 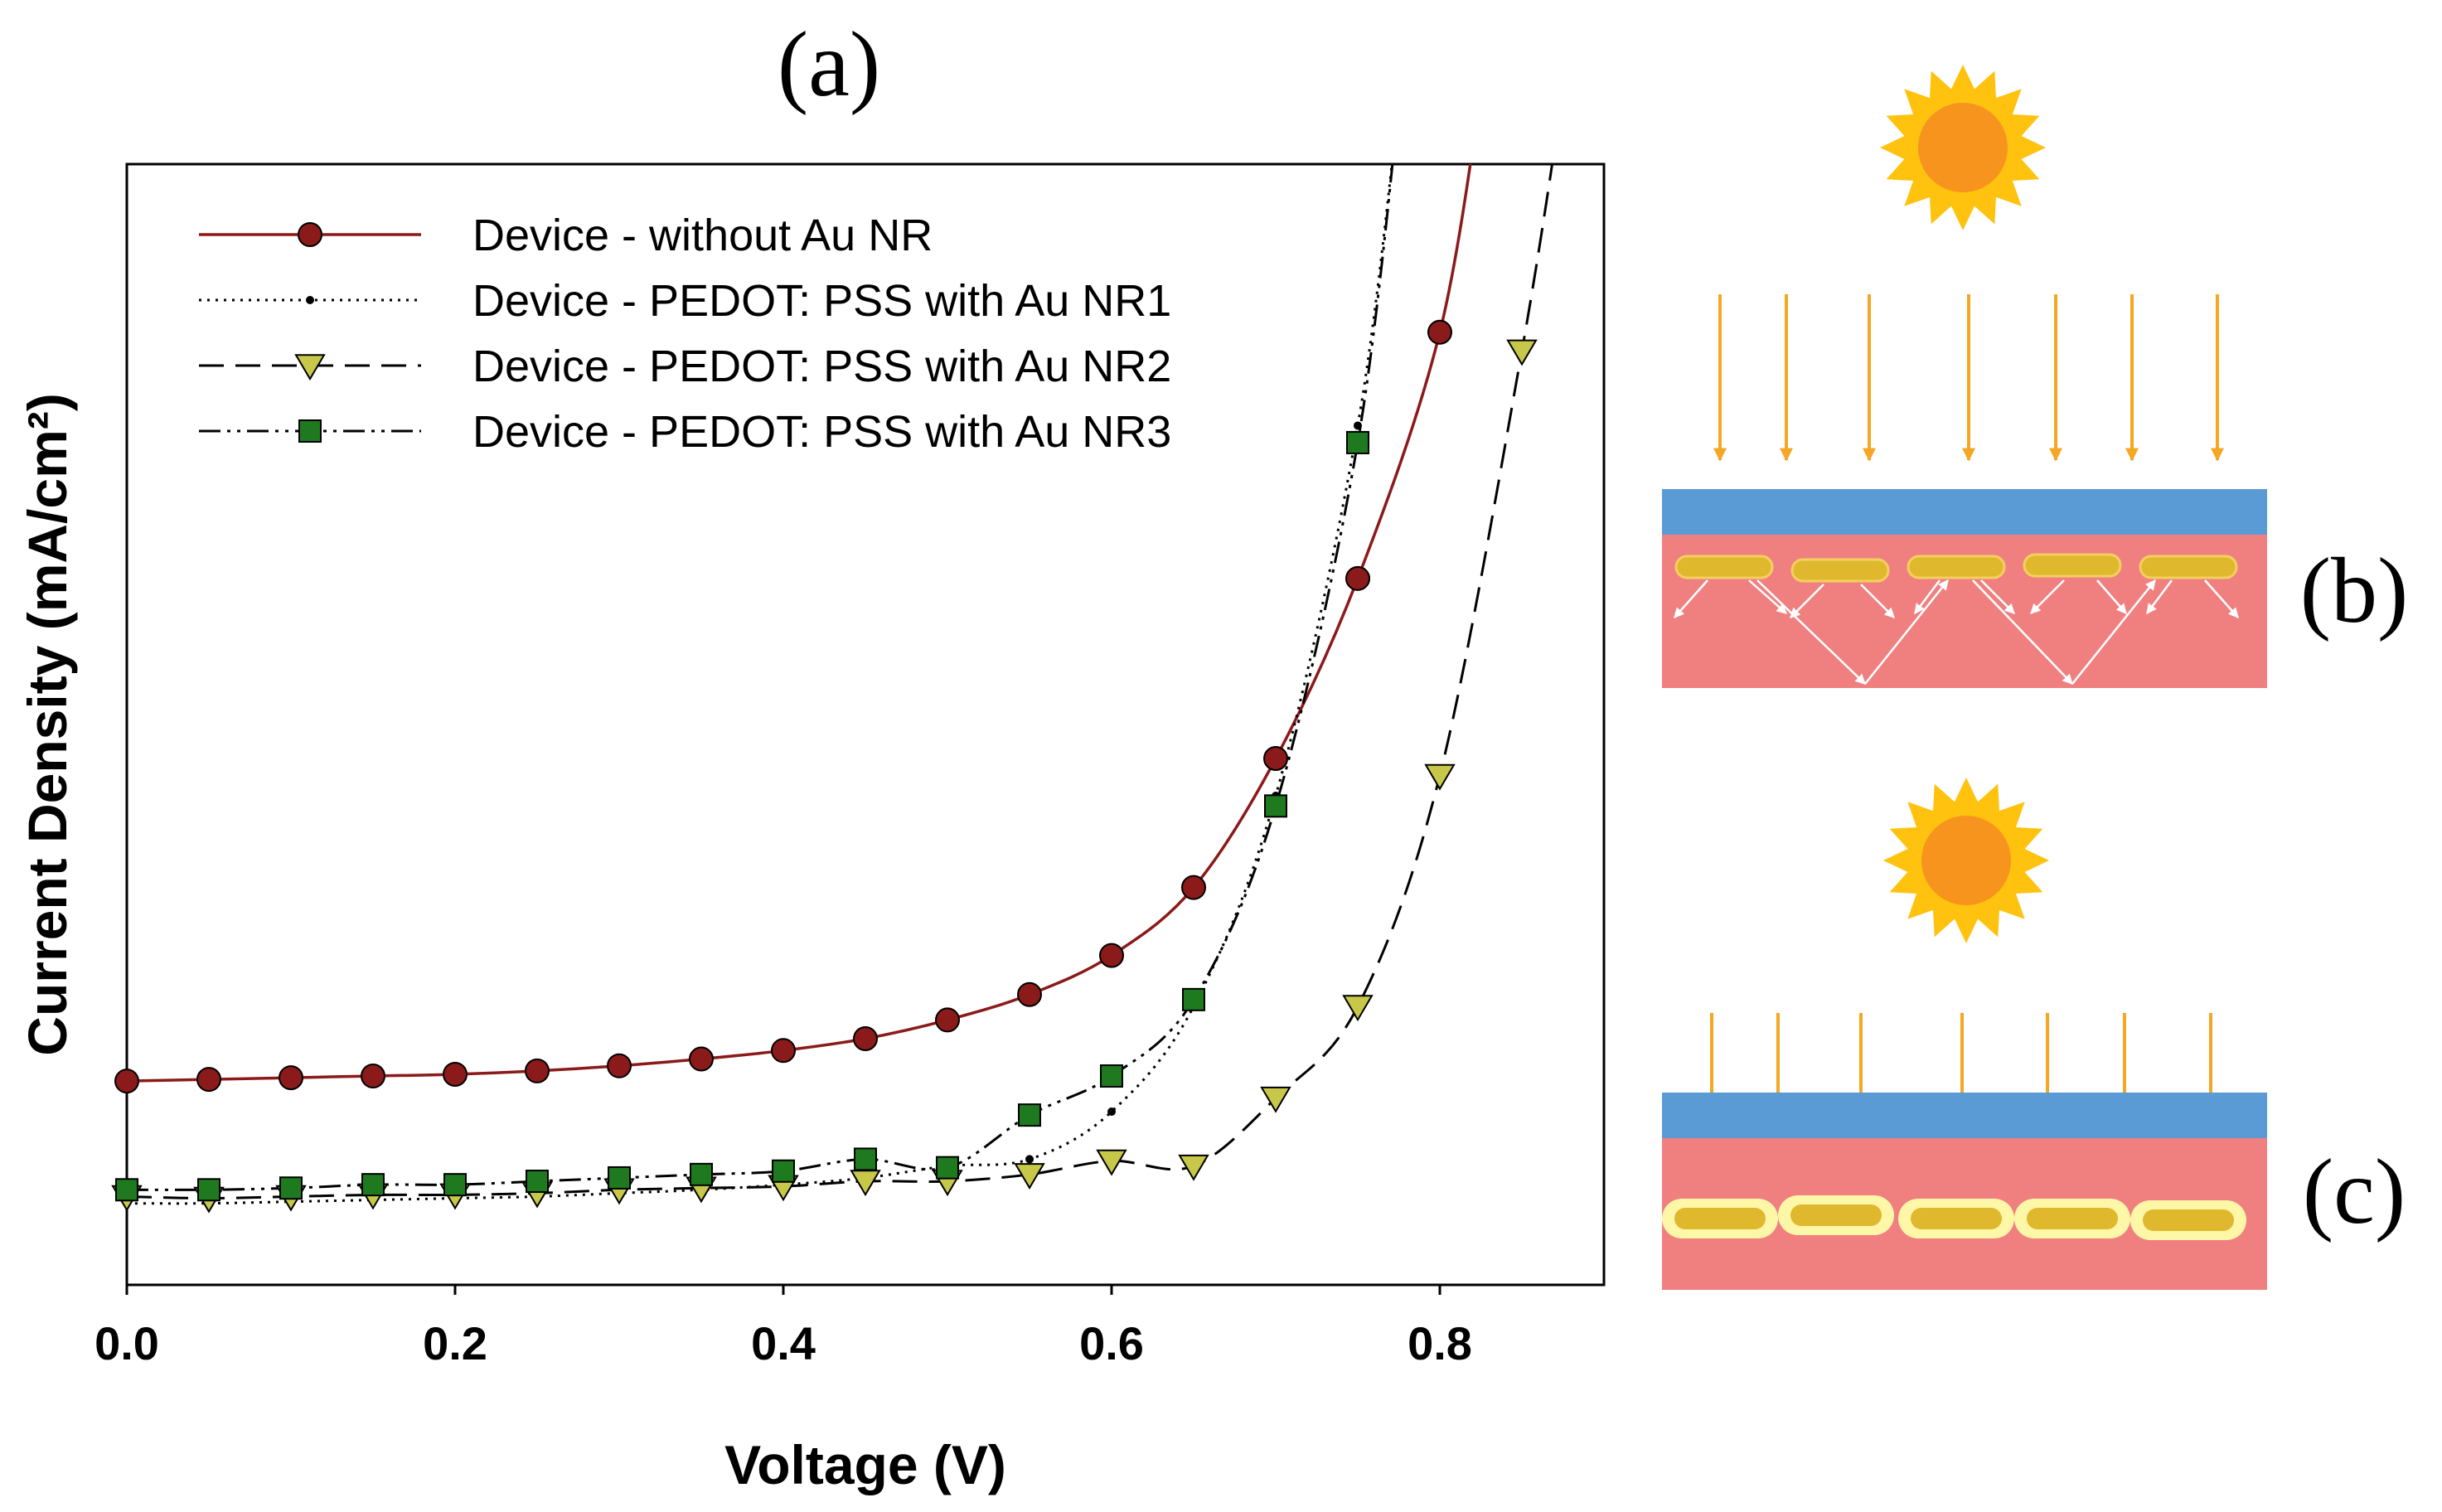 I want to click on au-nanorods-glow, so click(x=1954, y=1217).